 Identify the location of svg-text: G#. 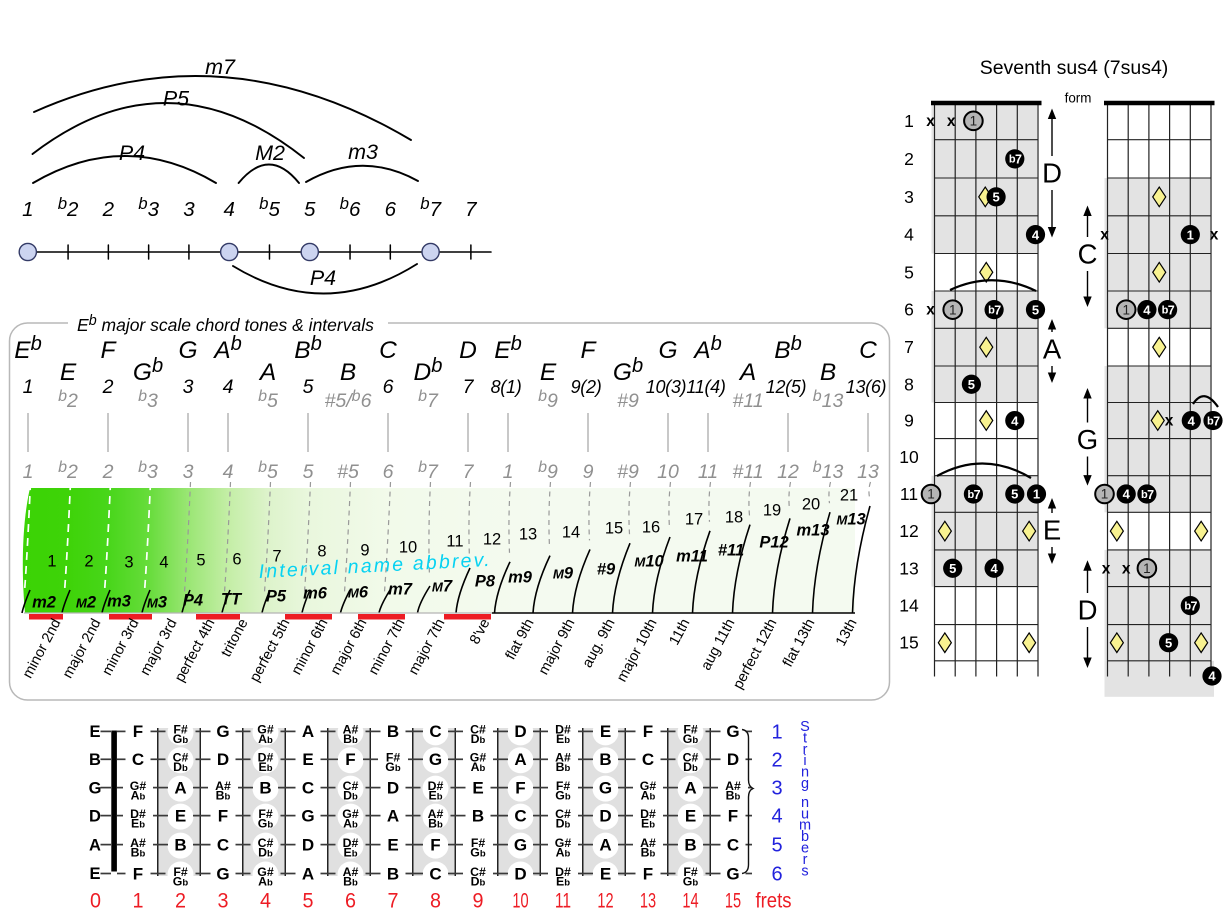
(265, 872).